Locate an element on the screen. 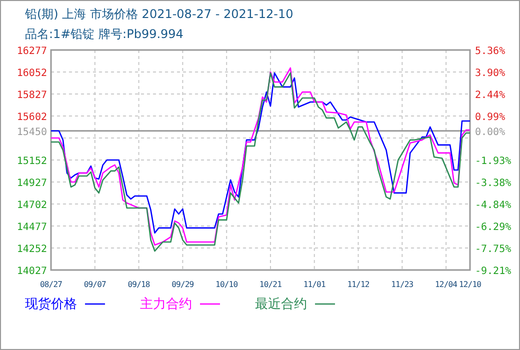 The image size is (520, 350). x-tick-label: 10/10 is located at coordinates (227, 284).